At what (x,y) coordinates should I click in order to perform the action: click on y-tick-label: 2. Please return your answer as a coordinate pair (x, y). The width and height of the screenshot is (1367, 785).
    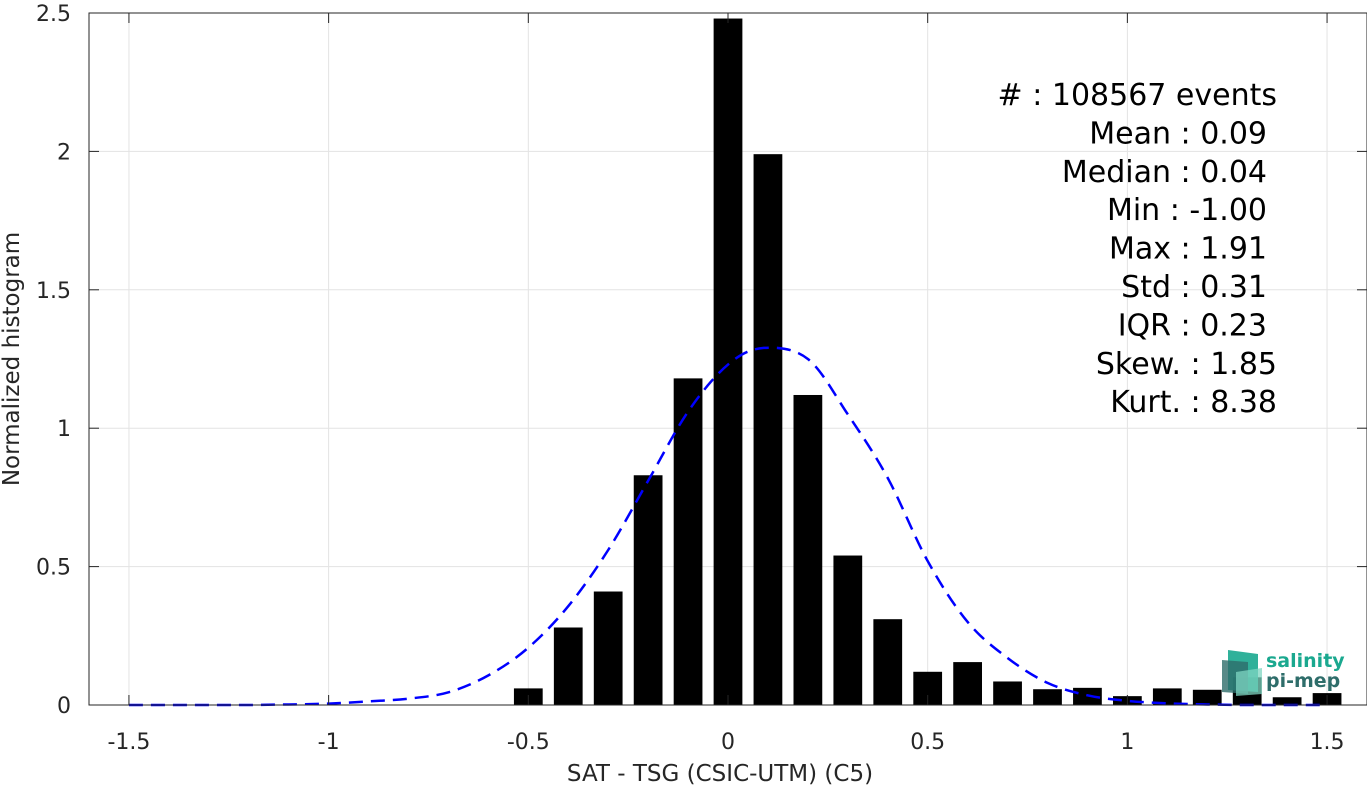
    Looking at the image, I should click on (64, 152).